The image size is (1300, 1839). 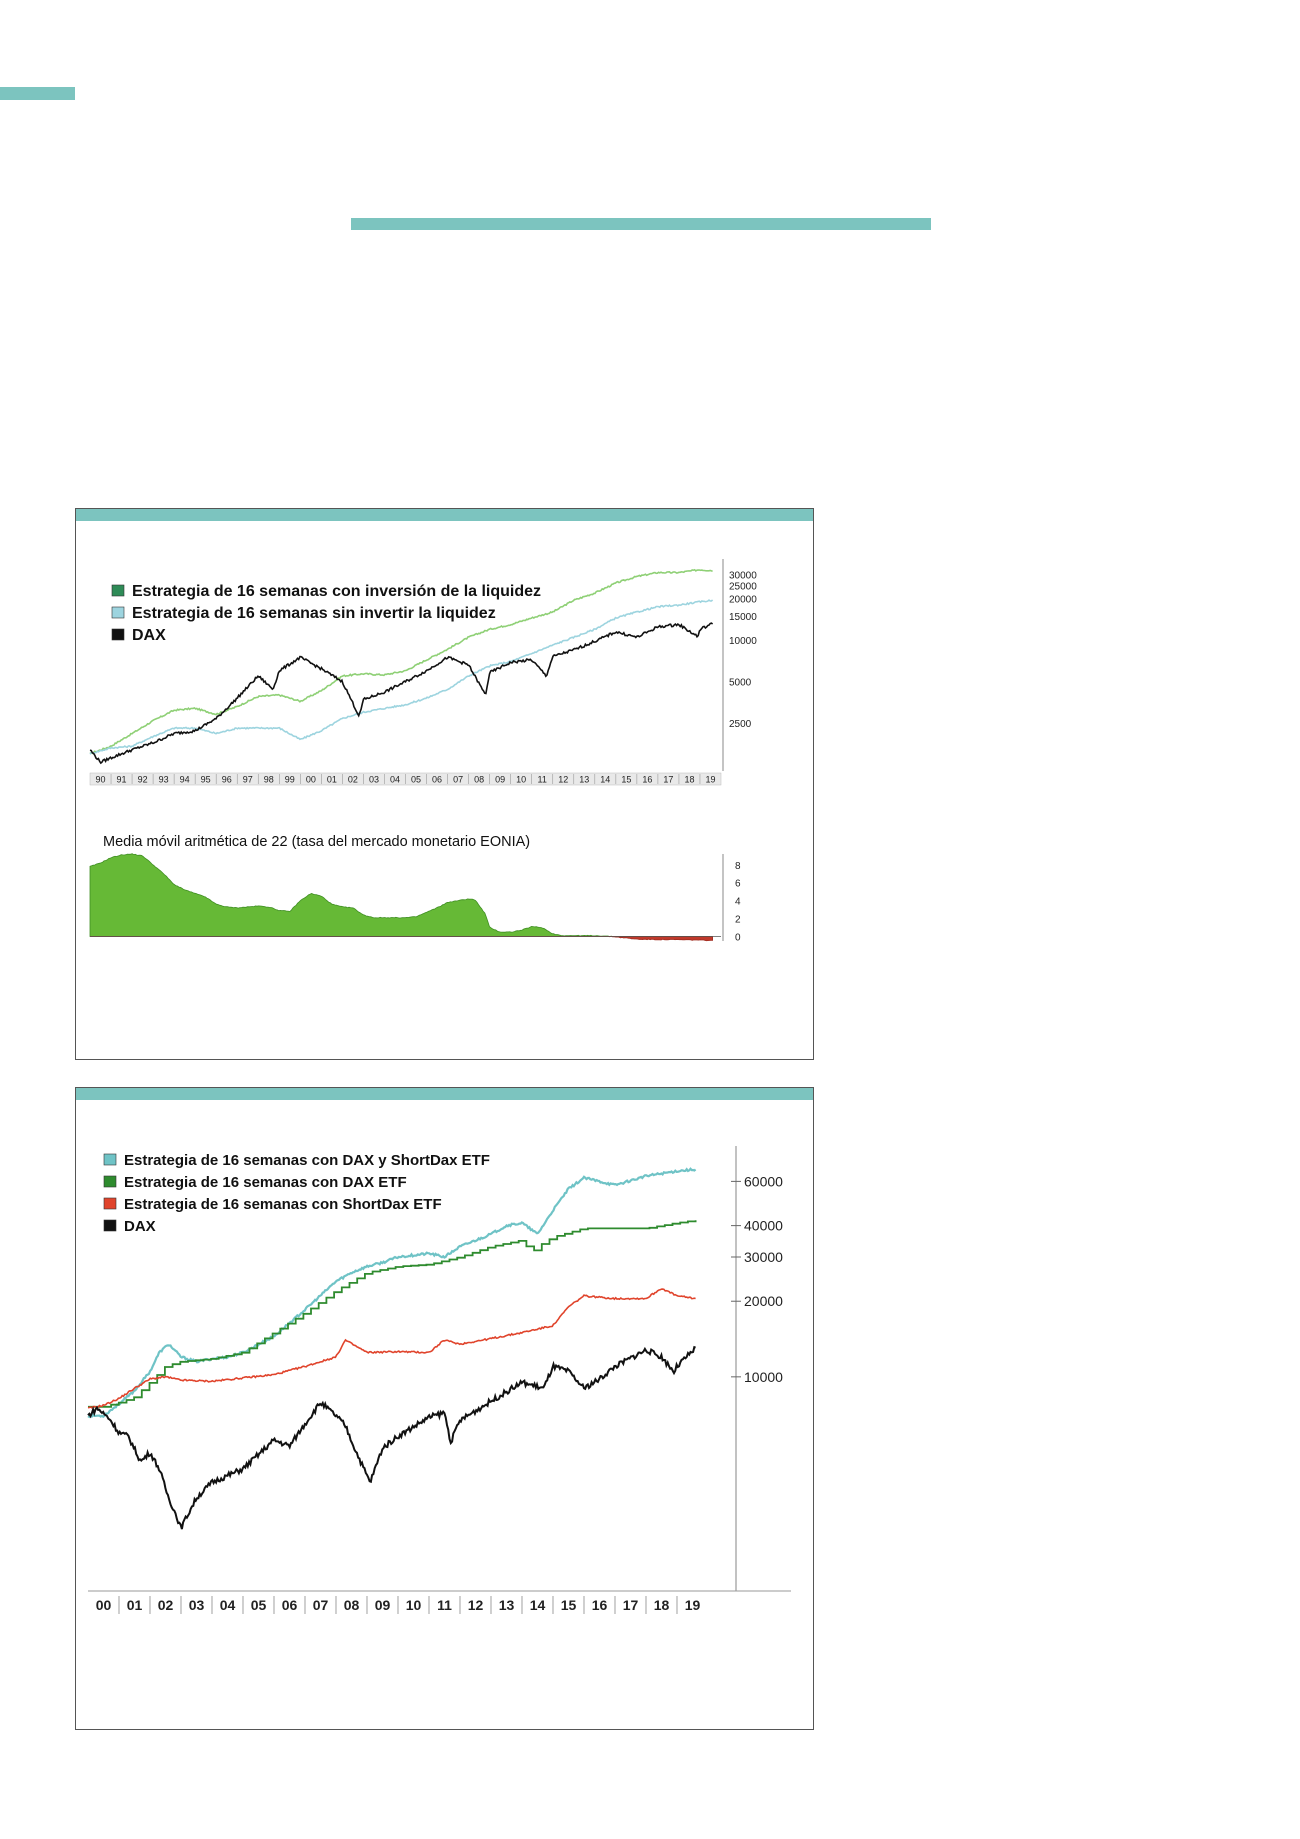 What do you see at coordinates (641, 224) in the screenshot?
I see `header-accent-bar` at bounding box center [641, 224].